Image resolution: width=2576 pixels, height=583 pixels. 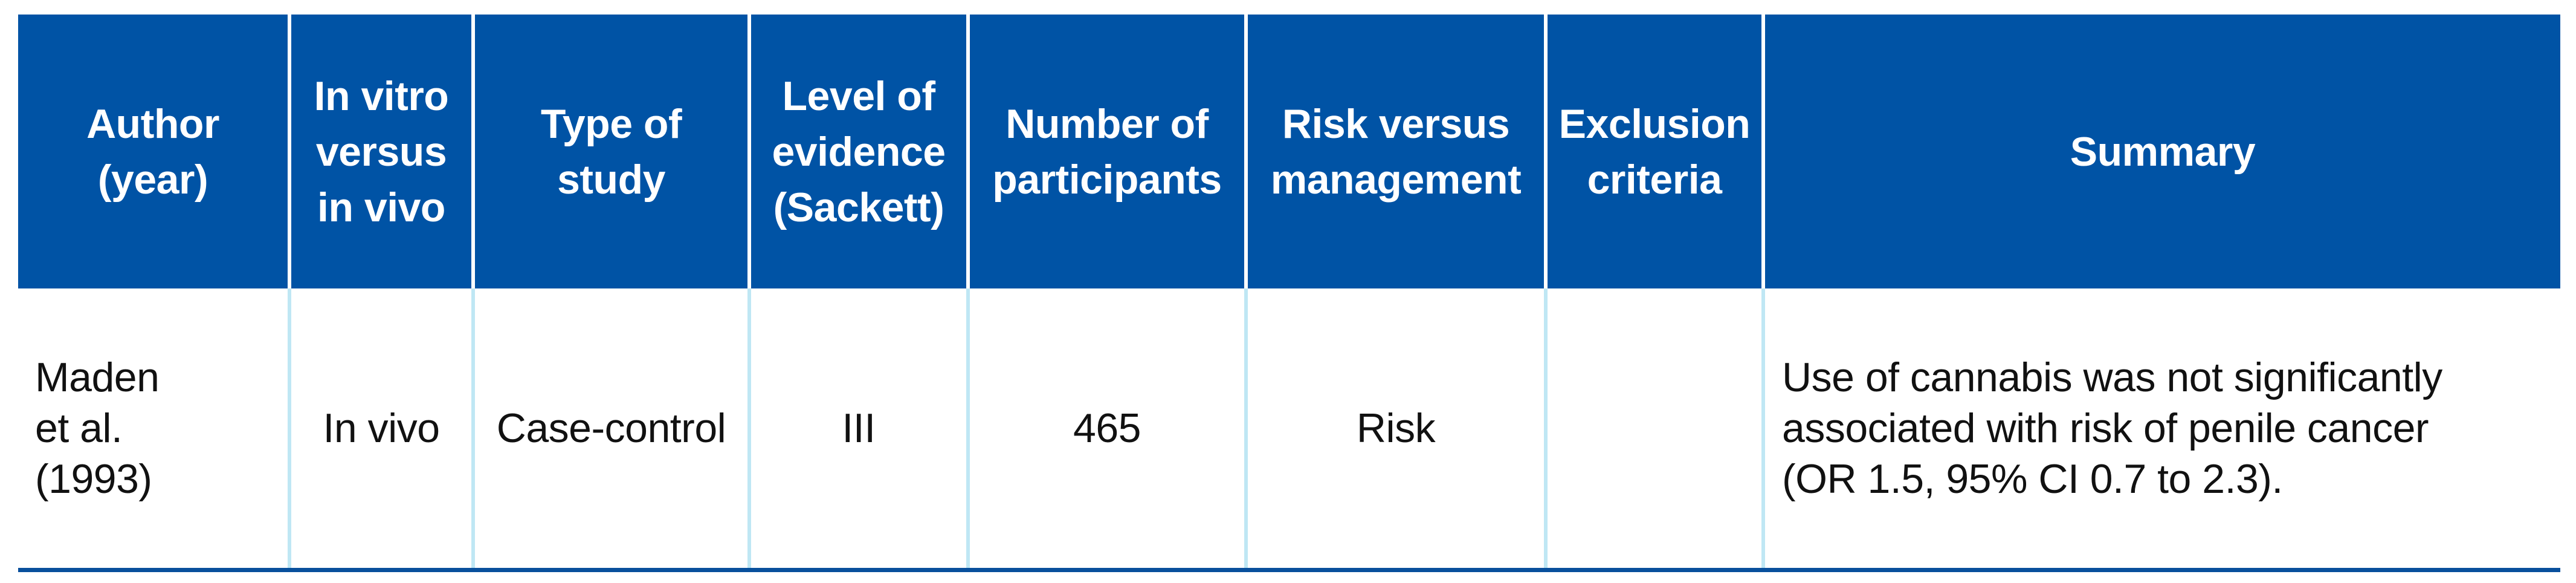 What do you see at coordinates (1109, 151) in the screenshot?
I see `header-cell-number-of-participants: Number of participants` at bounding box center [1109, 151].